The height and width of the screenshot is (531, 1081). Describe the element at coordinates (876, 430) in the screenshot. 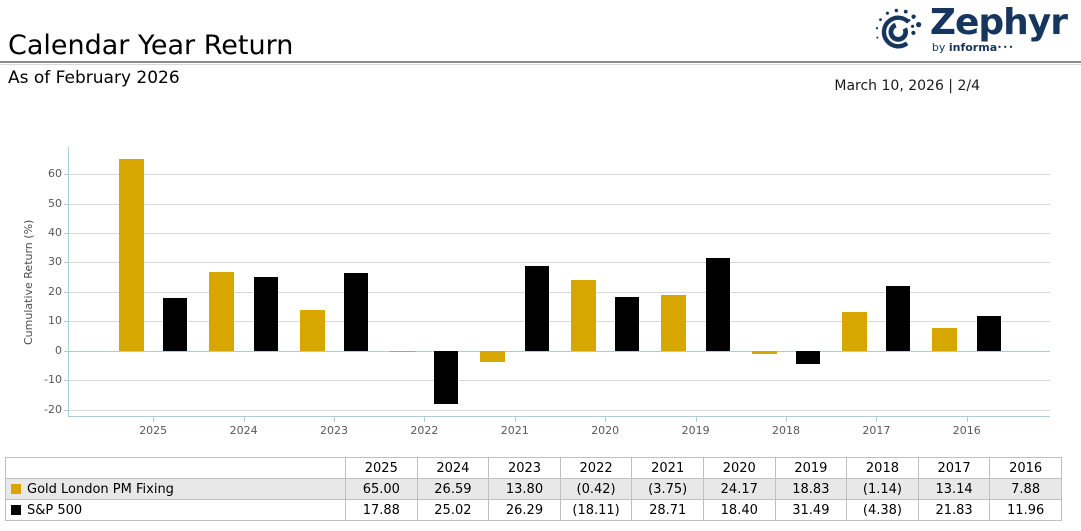

I see `x-tick-label: 2017` at that location.